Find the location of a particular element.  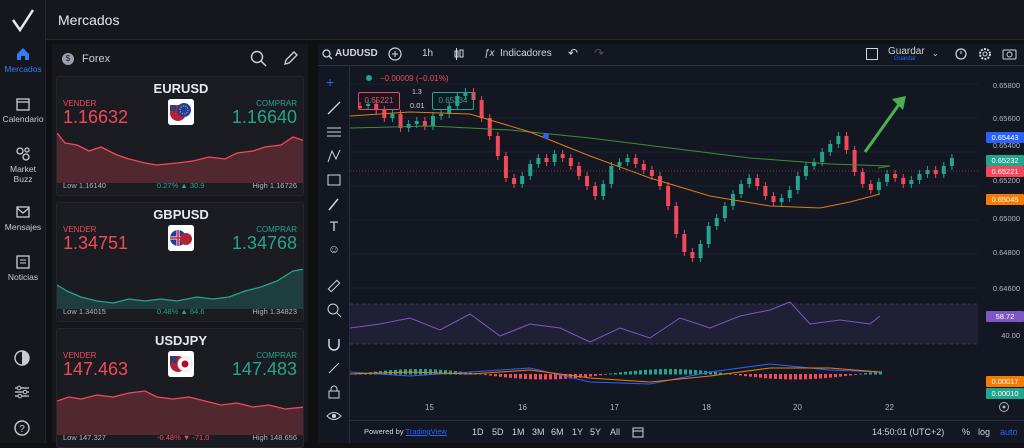

redo-icon: ↷ is located at coordinates (599, 53).